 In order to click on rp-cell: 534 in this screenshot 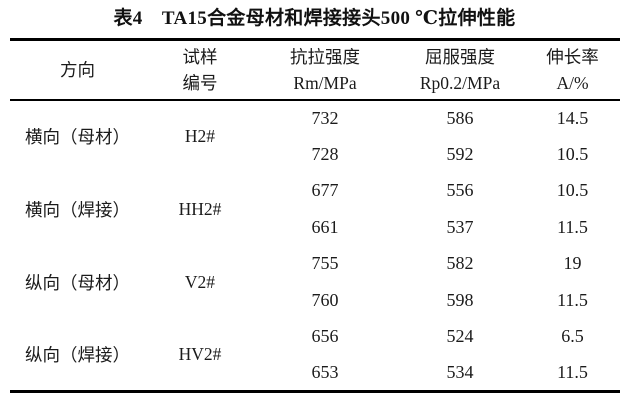, I will do `click(460, 372)`.